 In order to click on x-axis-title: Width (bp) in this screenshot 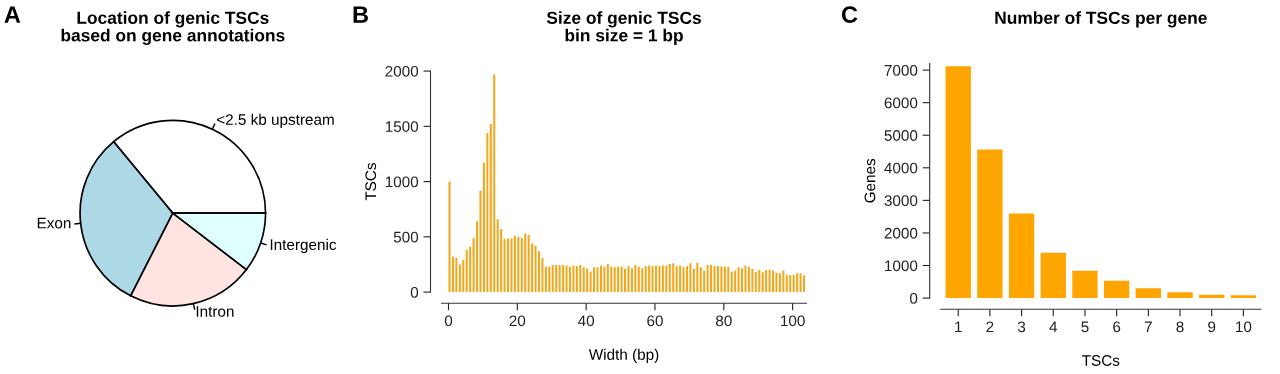, I will do `click(623, 355)`.